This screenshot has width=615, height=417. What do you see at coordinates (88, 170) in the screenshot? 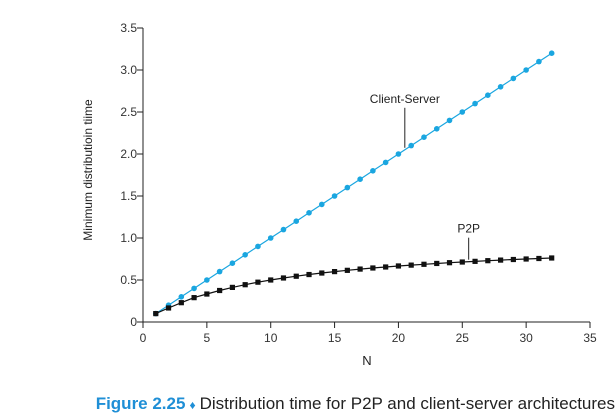
I see `y-axis-label: Minimum distributioin tiime` at bounding box center [88, 170].